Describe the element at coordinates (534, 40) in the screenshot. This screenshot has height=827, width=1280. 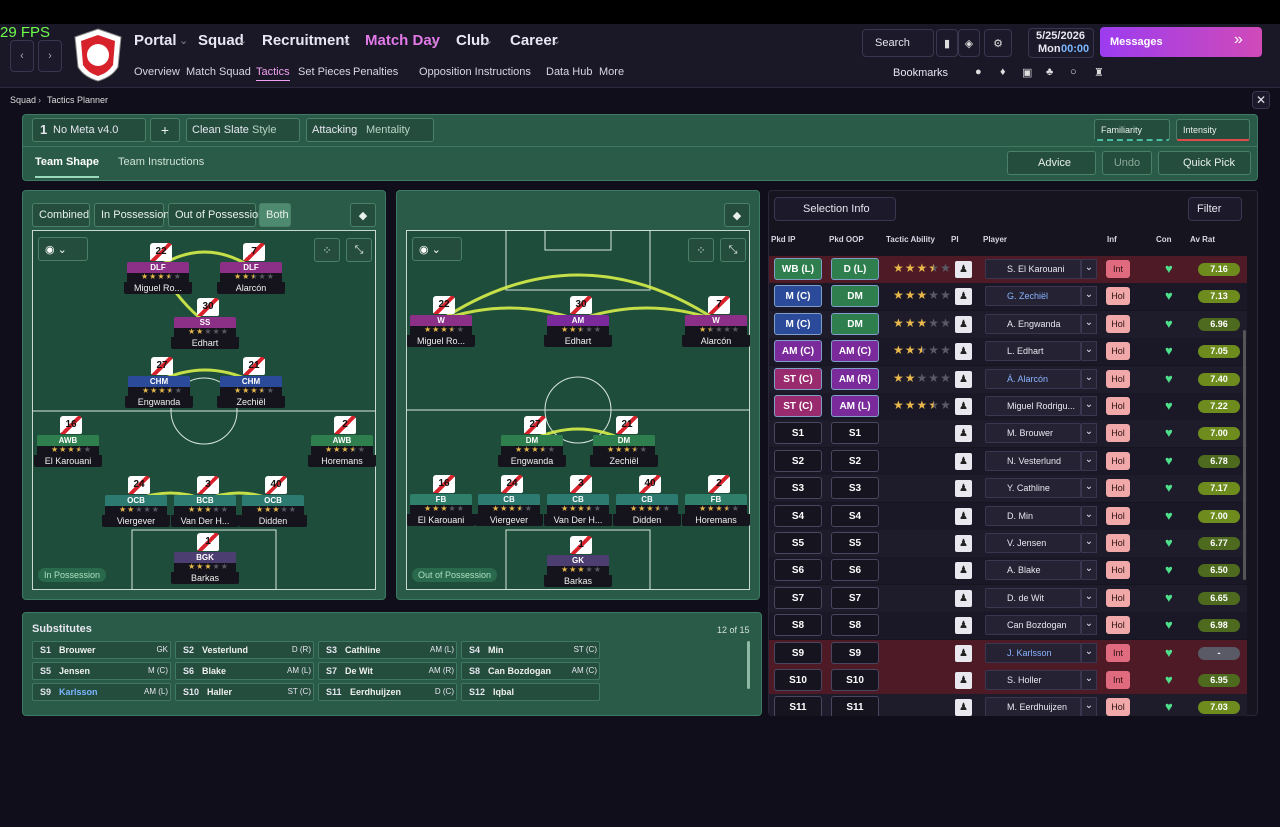
I see `main-nav-item: Career` at that location.